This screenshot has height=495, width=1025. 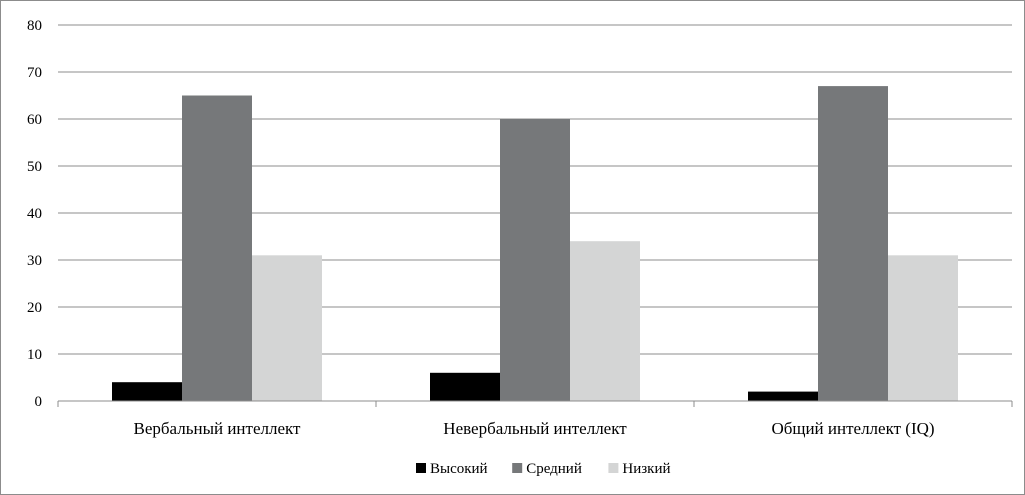 What do you see at coordinates (852, 428) in the screenshot?
I see `x-category-label: Общий интеллект (IQ)` at bounding box center [852, 428].